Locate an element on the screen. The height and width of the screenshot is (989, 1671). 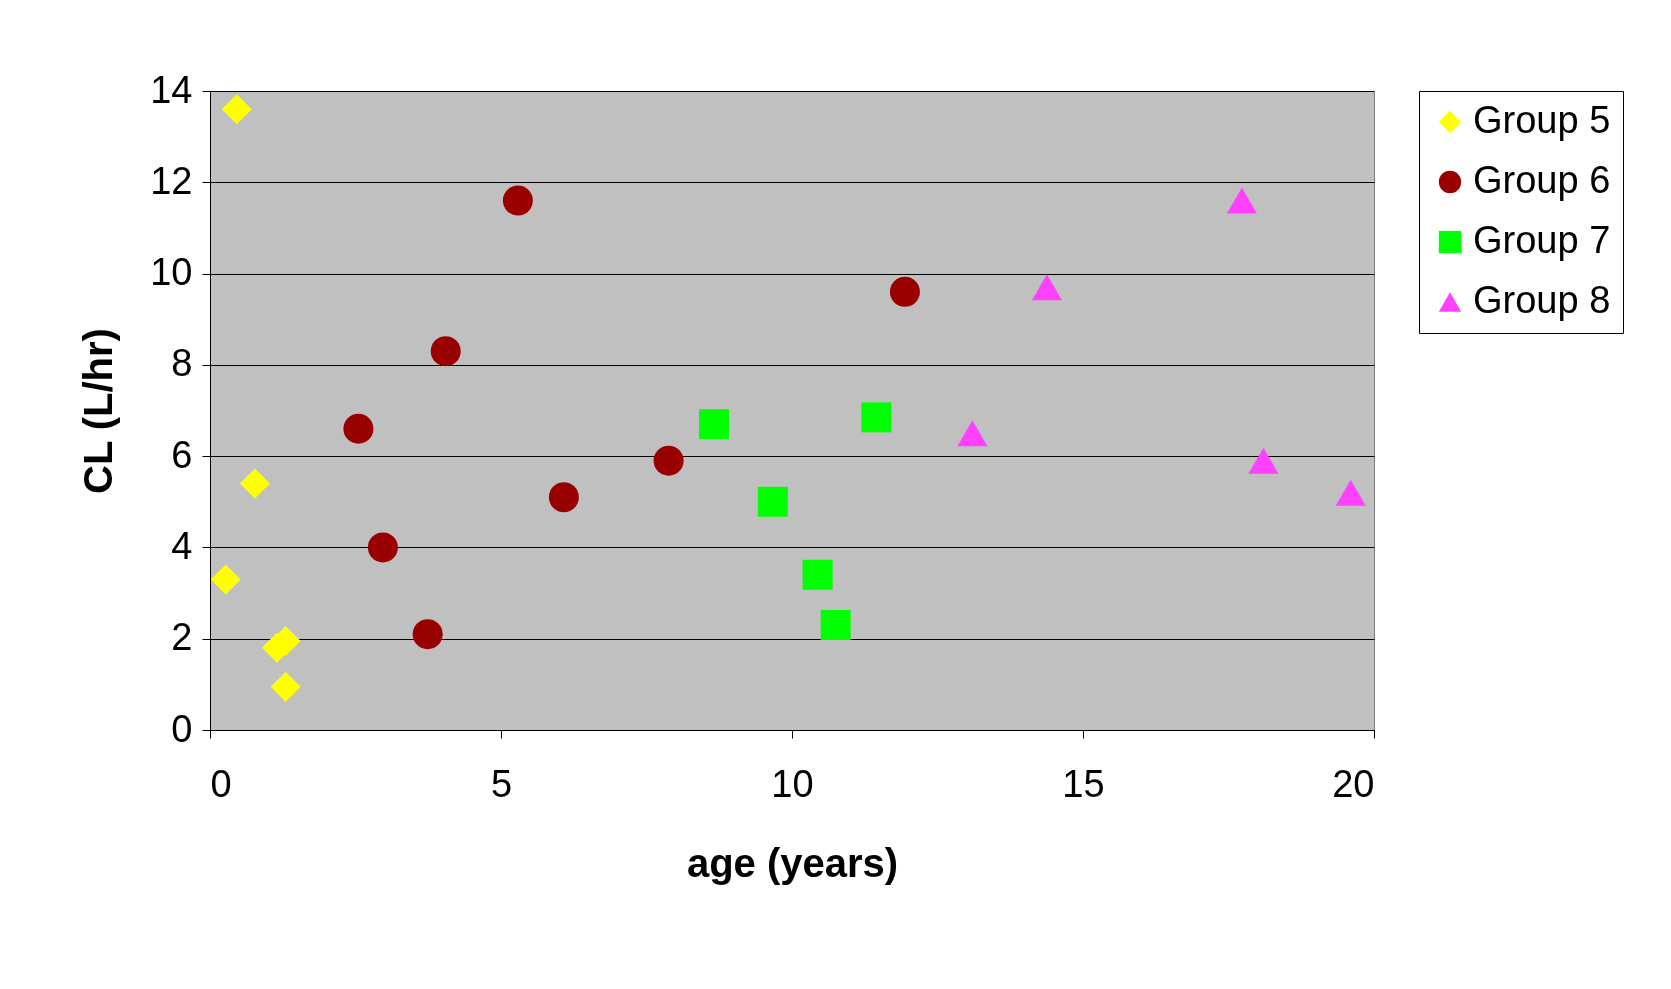
y-tick-label: 2 is located at coordinates (182, 637).